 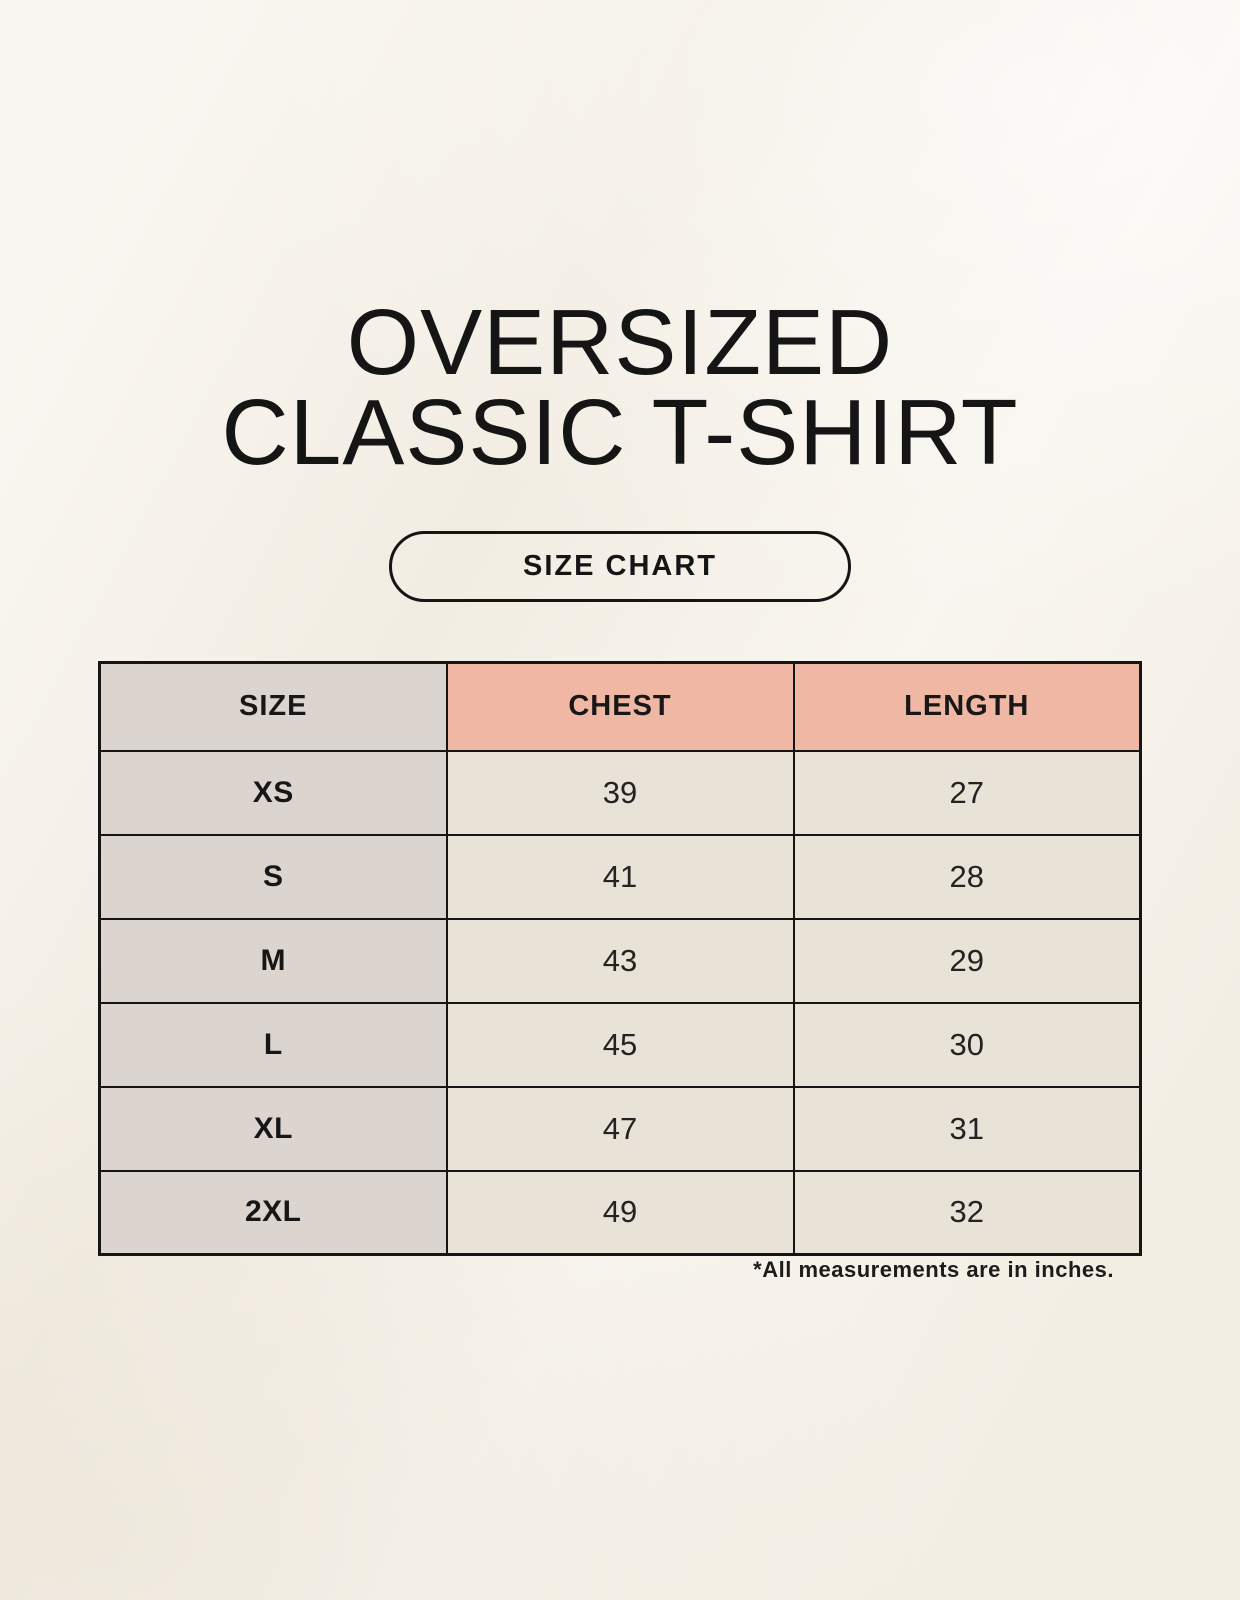 I want to click on length-value-cell: 29, so click(x=967, y=960).